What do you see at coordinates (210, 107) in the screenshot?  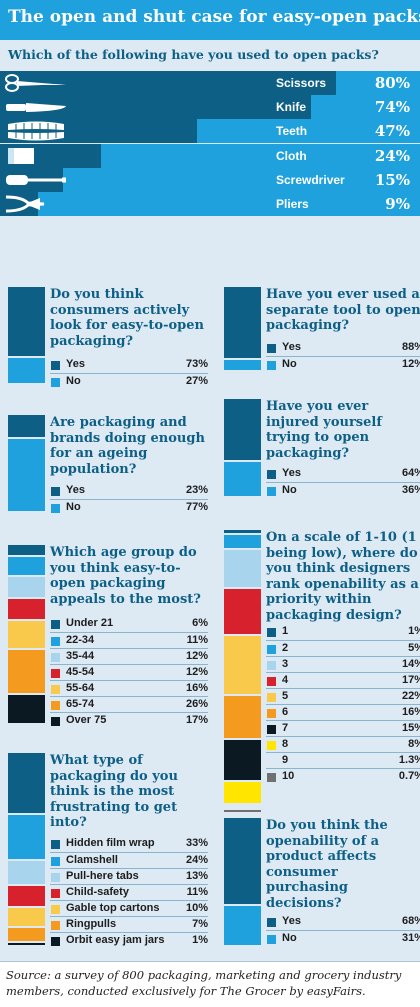 I see `tool-bar-row: Knife 74%` at bounding box center [210, 107].